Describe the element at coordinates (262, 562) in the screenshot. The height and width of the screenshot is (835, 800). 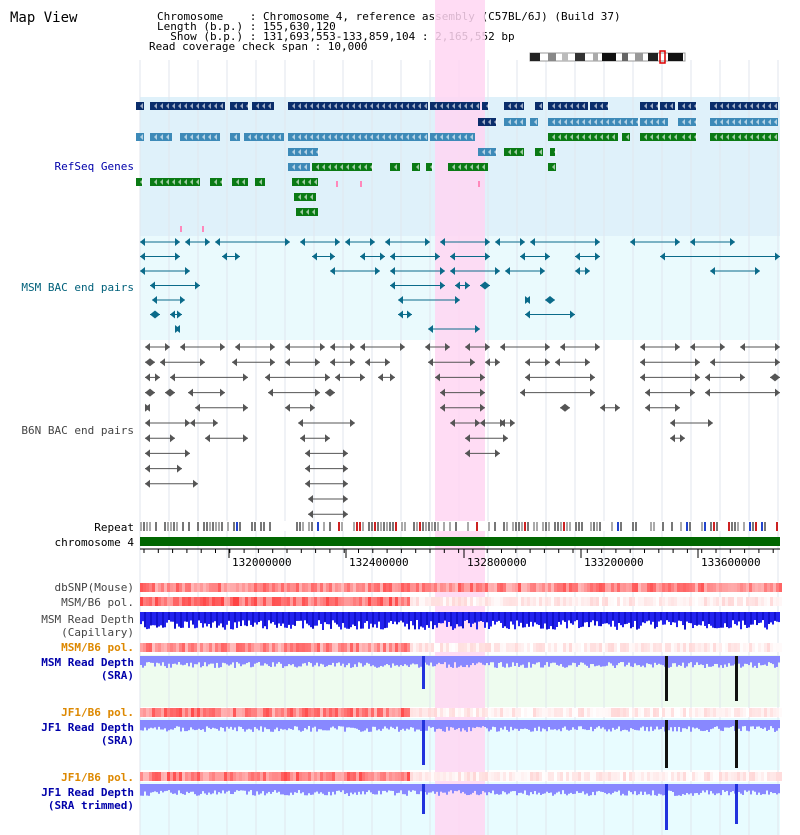
I see `axis-tick-label: 132000000` at that location.